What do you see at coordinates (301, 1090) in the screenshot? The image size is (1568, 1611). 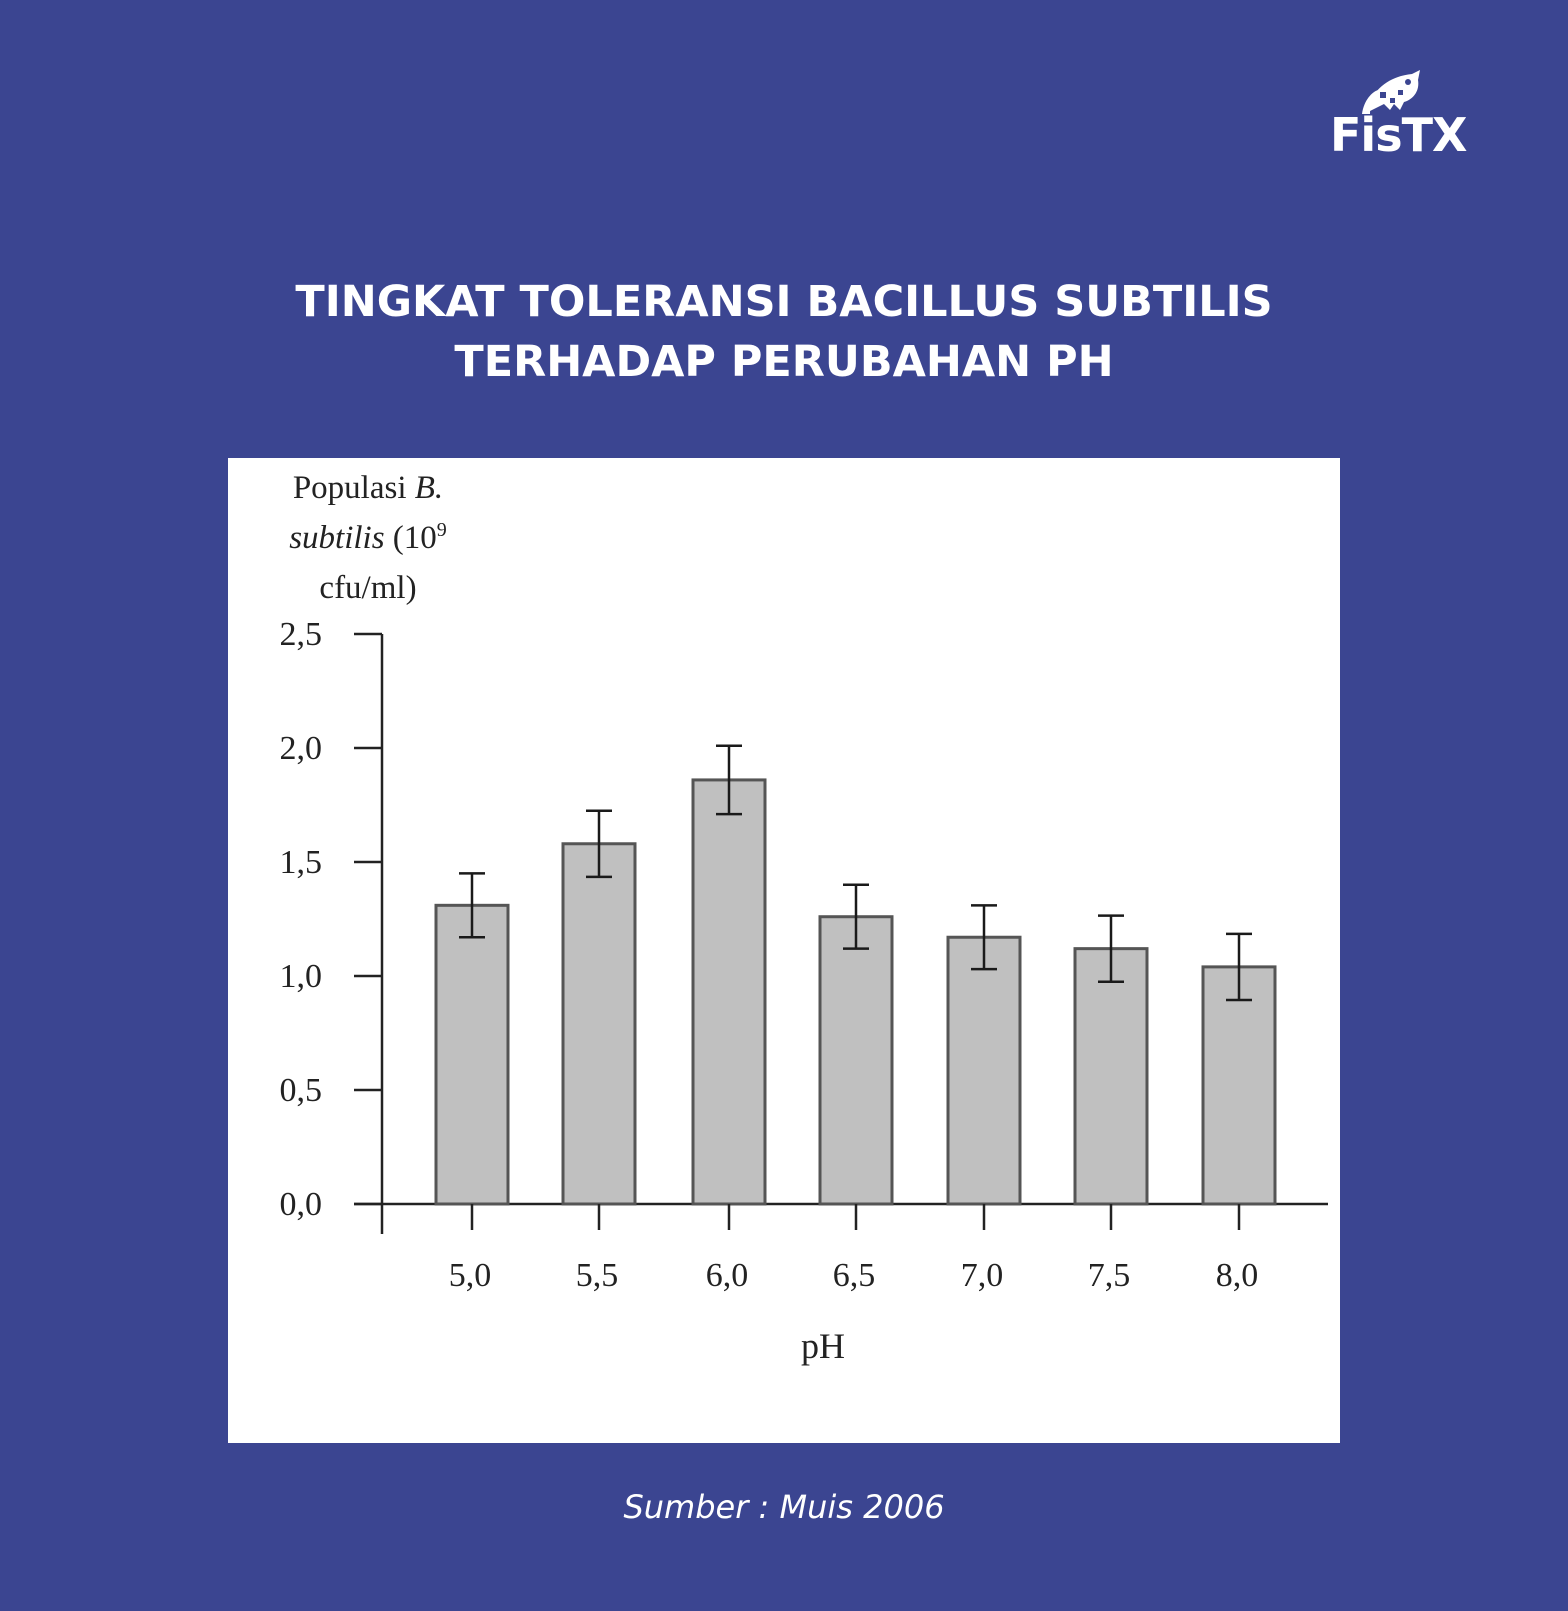 I see `y-tick-label: 0,5` at bounding box center [301, 1090].